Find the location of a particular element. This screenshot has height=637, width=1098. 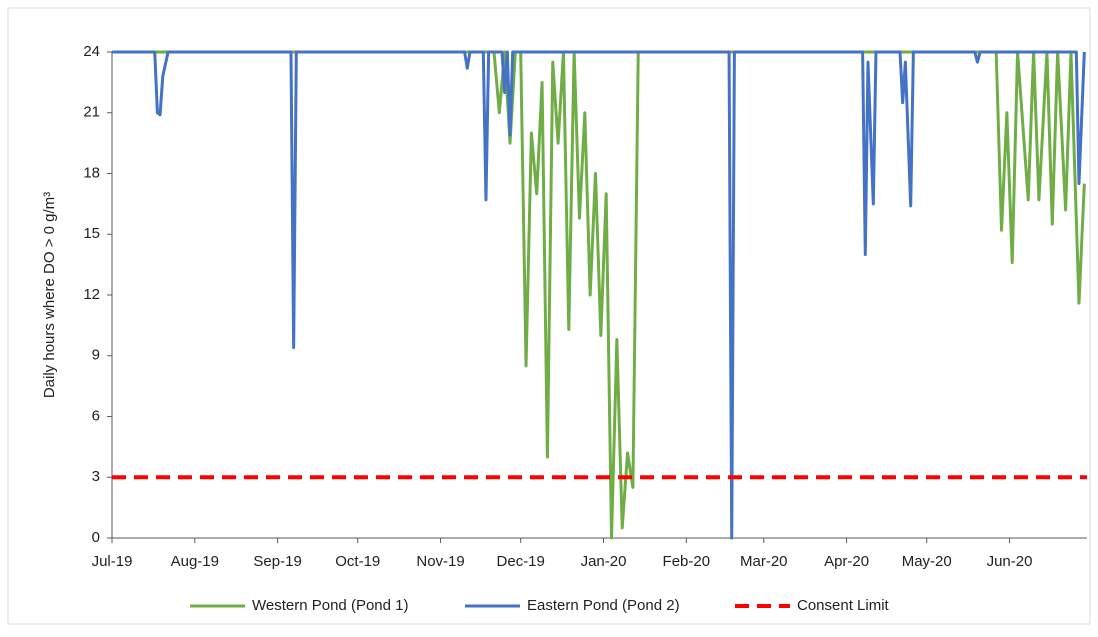

y-tick-label: 3 is located at coordinates (96, 476).